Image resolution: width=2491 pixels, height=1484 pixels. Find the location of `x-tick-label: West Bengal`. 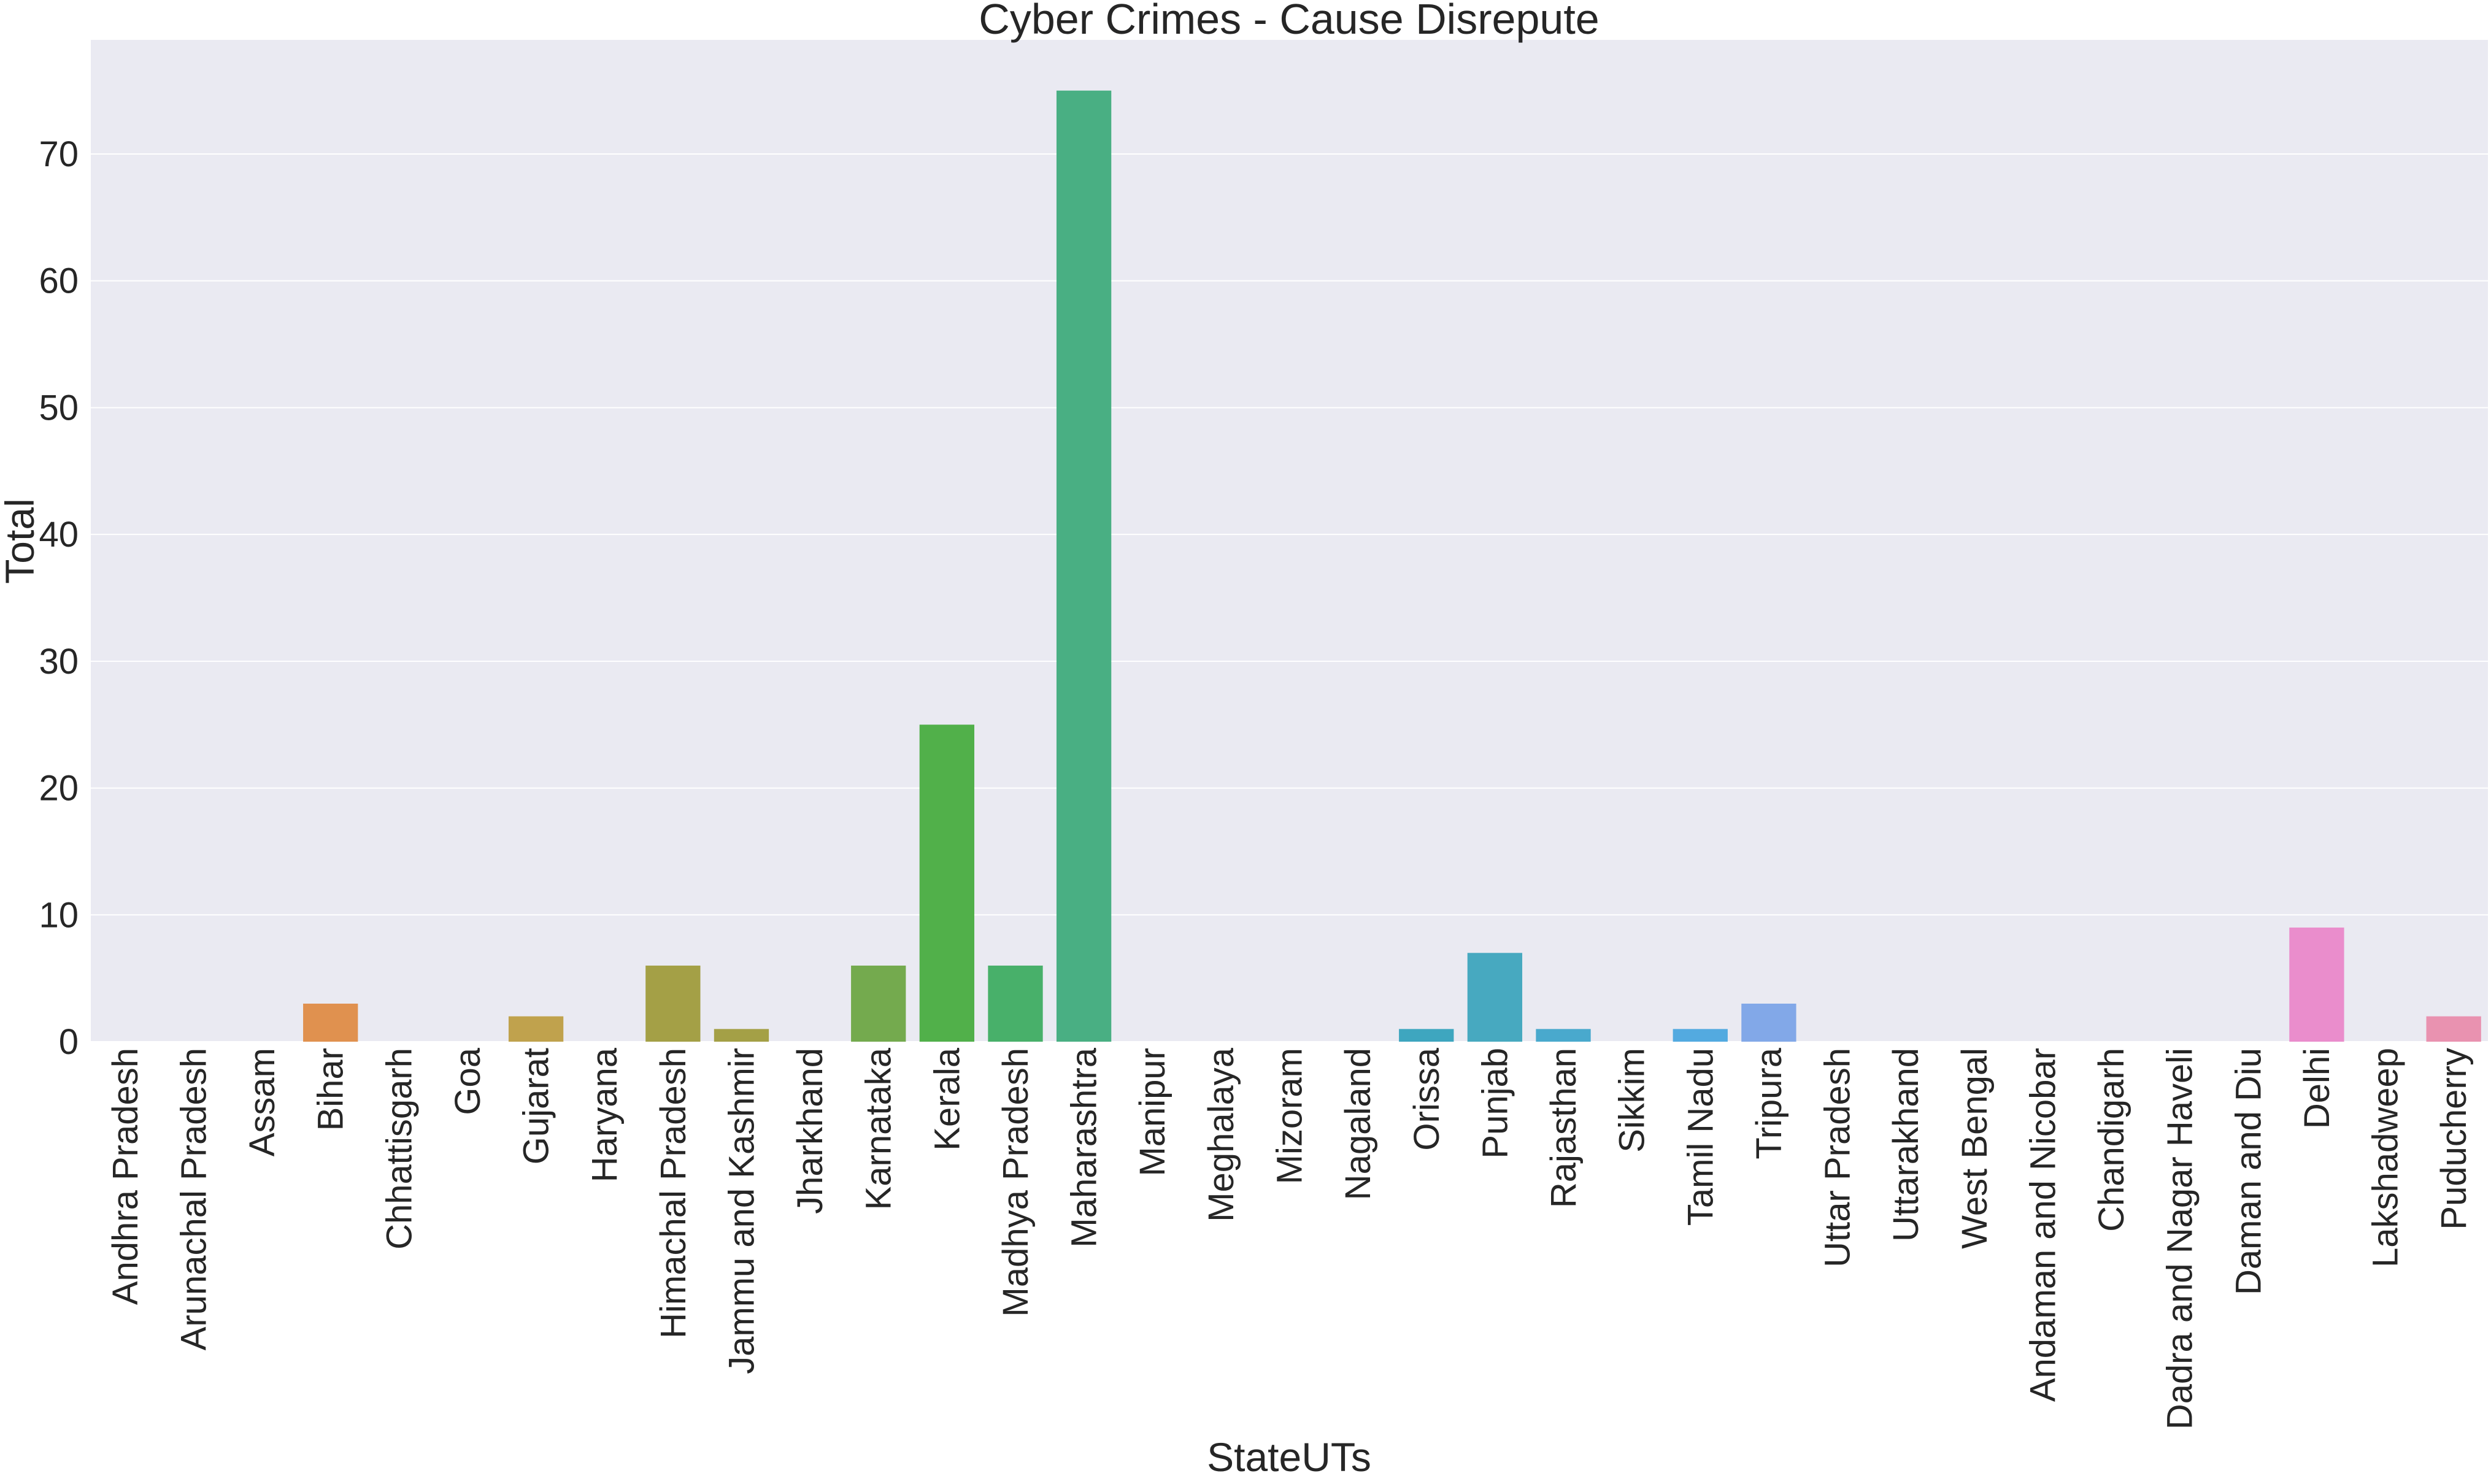

x-tick-label: West Bengal is located at coordinates (1975, 1149).